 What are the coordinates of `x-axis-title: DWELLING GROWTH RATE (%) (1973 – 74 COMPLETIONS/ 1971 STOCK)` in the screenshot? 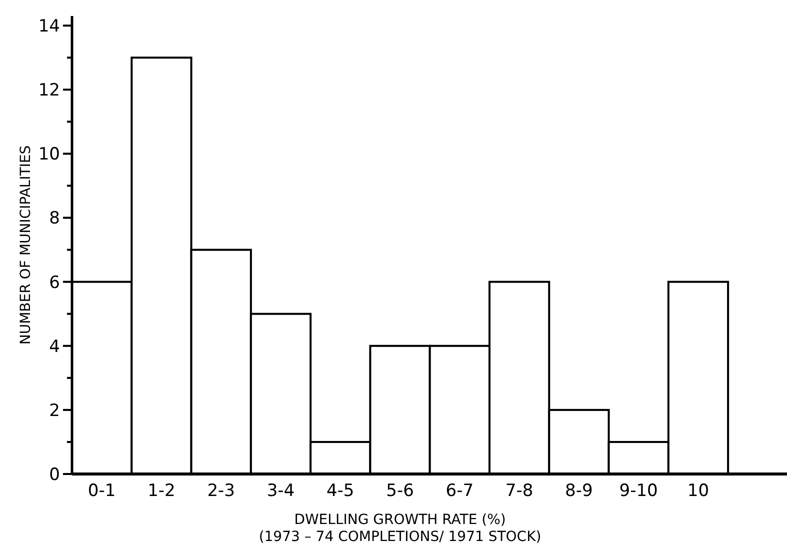 It's located at (400, 528).